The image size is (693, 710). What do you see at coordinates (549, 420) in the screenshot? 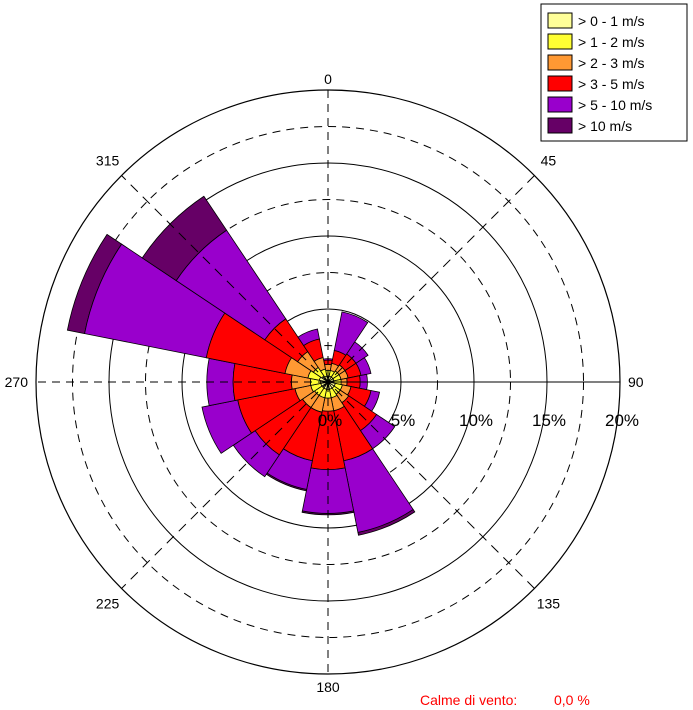
I see `radial-tick-label-15: 15%` at bounding box center [549, 420].